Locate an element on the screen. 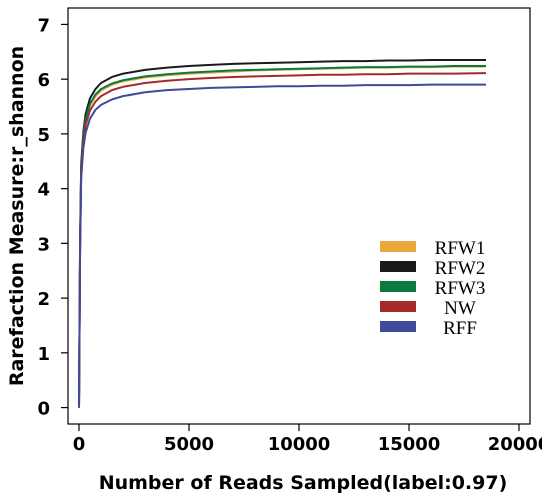 The width and height of the screenshot is (542, 496). legend-label-rff: RFF is located at coordinates (460, 328).